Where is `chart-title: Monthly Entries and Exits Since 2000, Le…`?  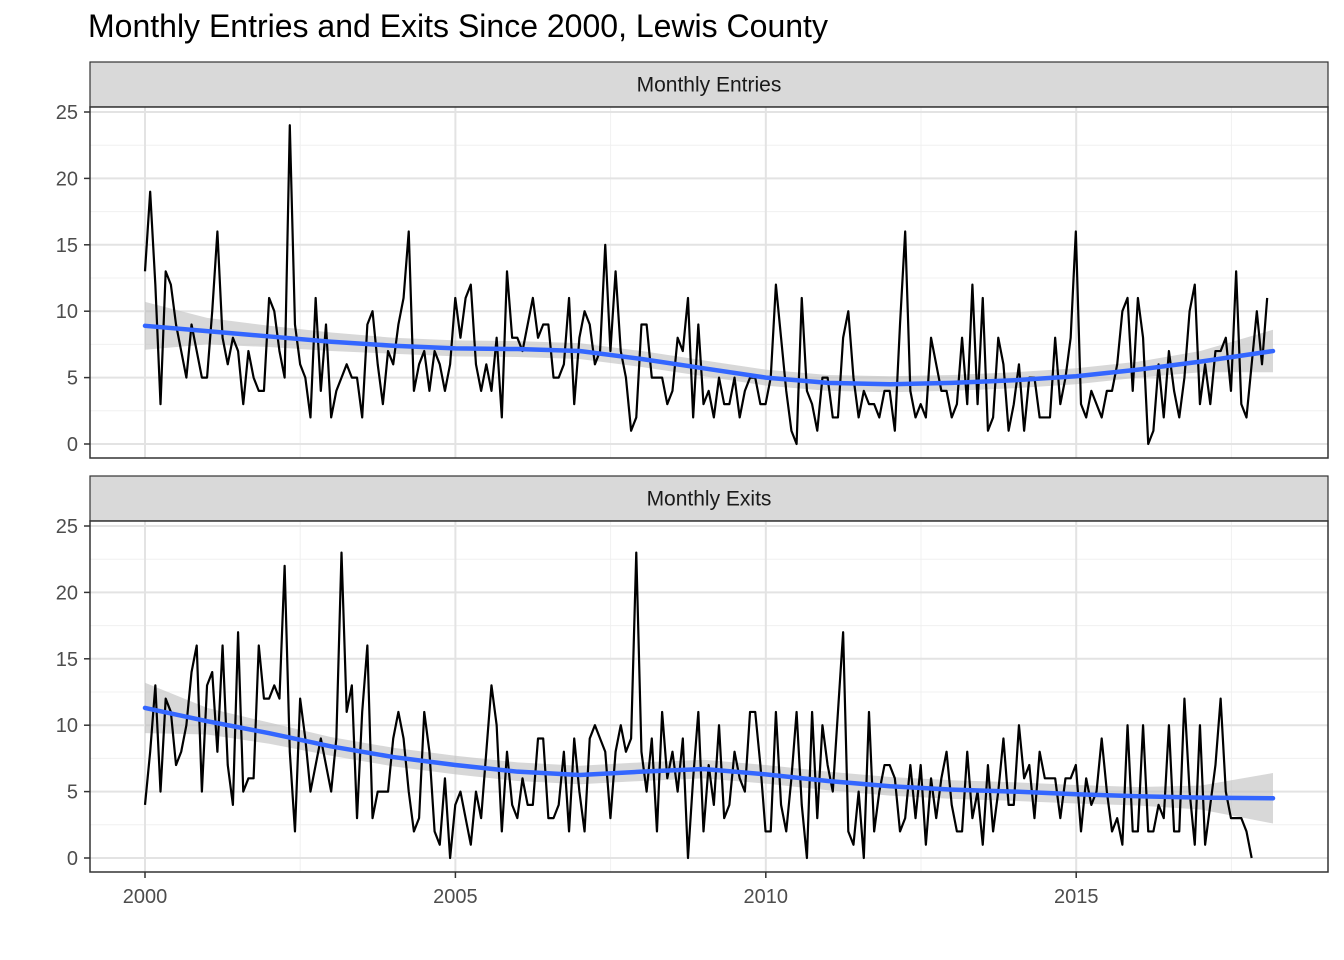
chart-title: Monthly Entries and Exits Since 2000, Le… is located at coordinates (458, 26).